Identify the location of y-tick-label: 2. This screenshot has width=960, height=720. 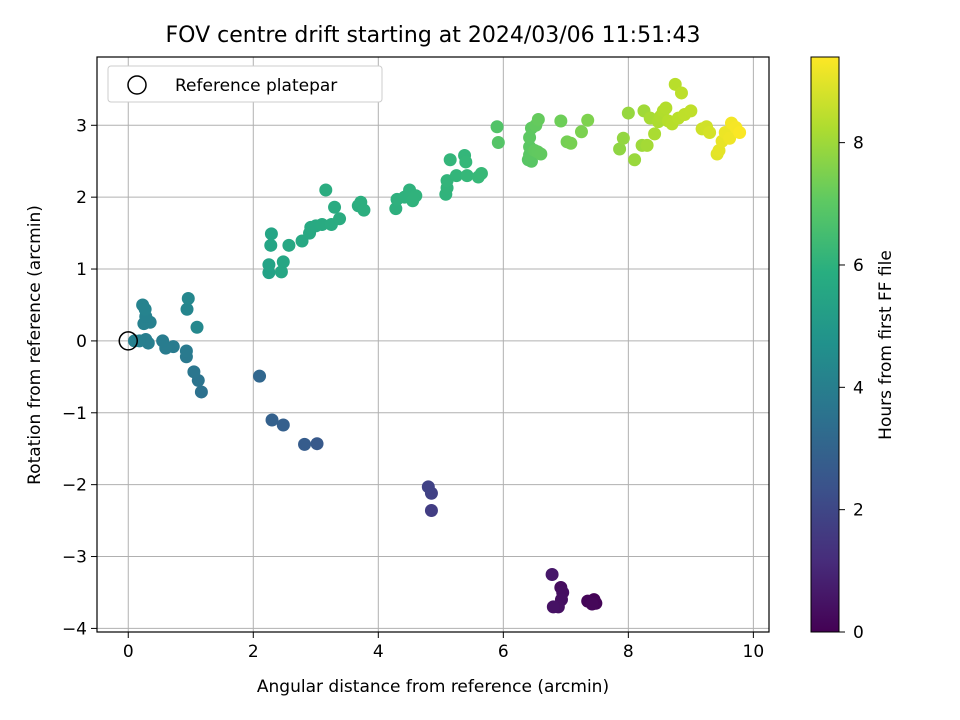
(81, 198).